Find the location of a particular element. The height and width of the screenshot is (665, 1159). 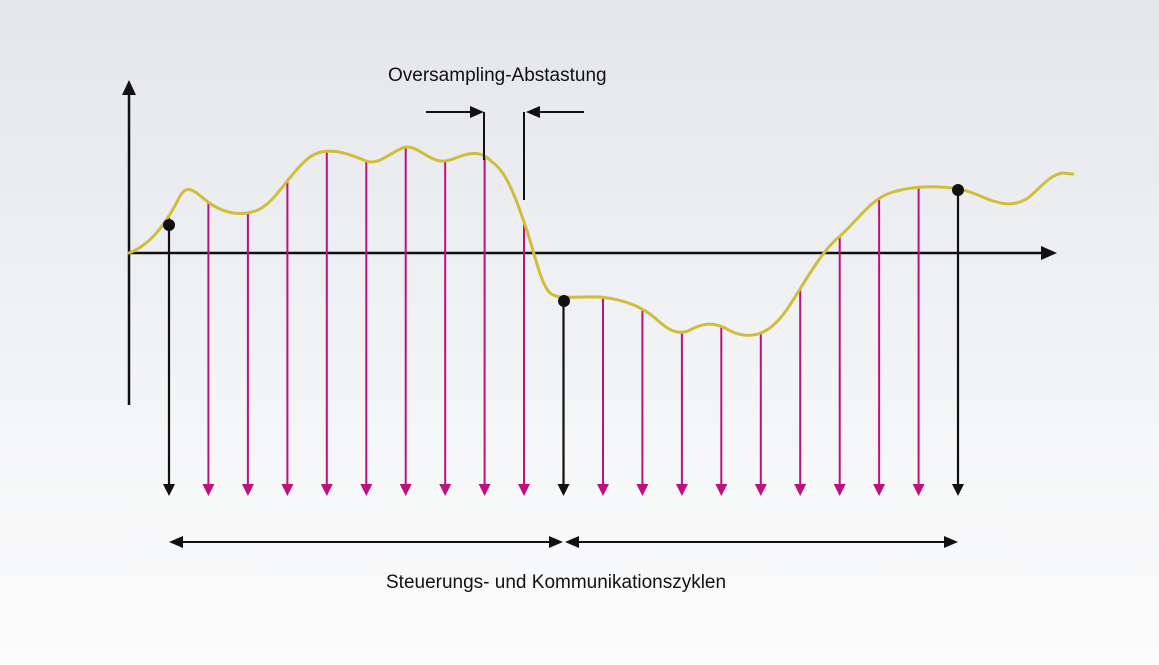

interval-right-arrowhead is located at coordinates (533, 112).